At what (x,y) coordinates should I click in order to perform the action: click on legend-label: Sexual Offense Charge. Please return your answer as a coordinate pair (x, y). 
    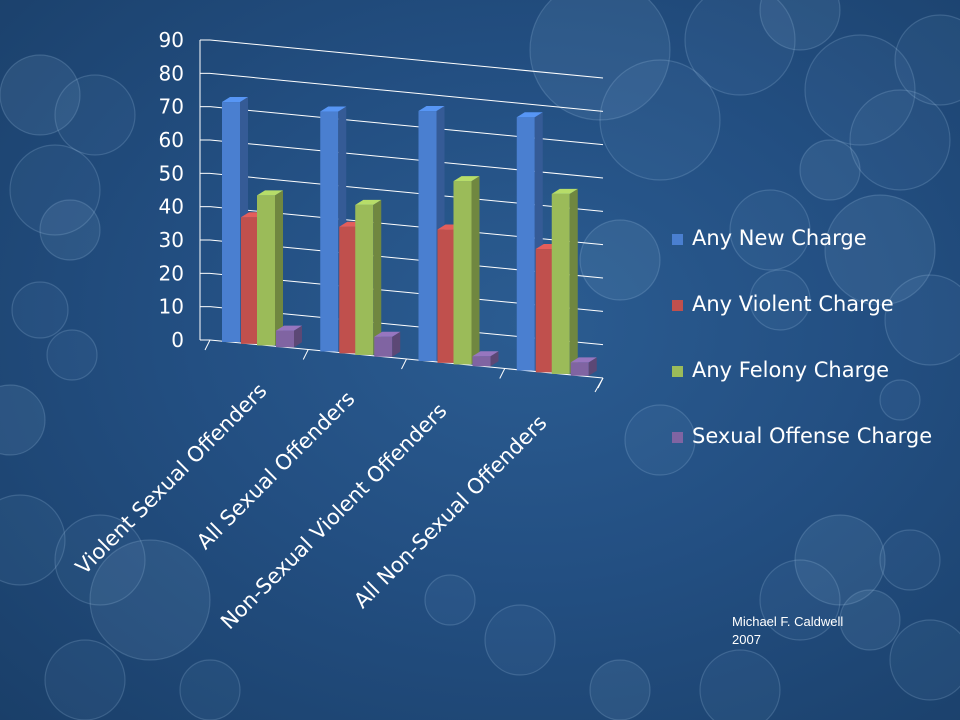
    Looking at the image, I should click on (812, 436).